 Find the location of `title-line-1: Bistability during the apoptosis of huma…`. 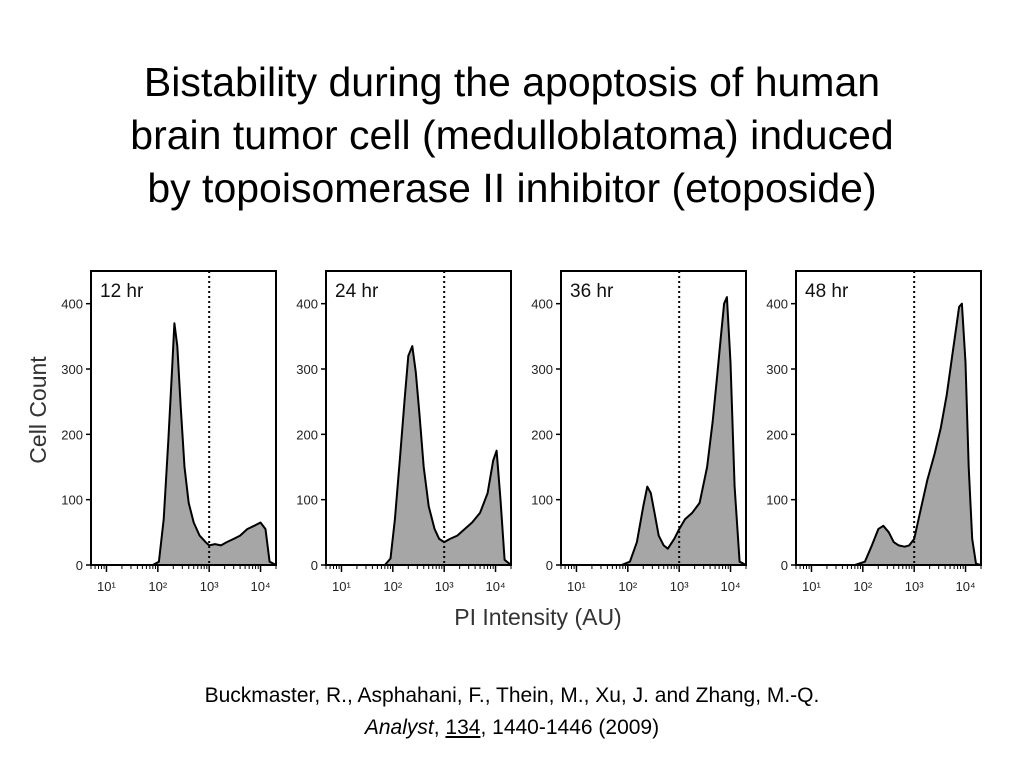

title-line-1: Bistability during the apoptosis of huma… is located at coordinates (512, 82).